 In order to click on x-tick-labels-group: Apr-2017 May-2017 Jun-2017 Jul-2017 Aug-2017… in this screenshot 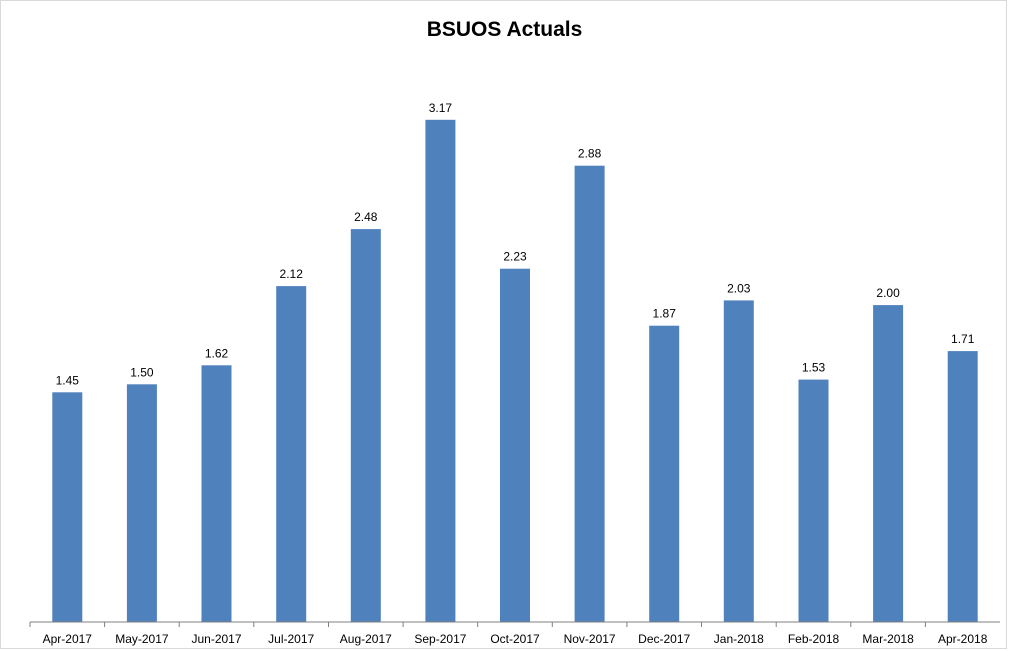, I will do `click(508, 634)`.